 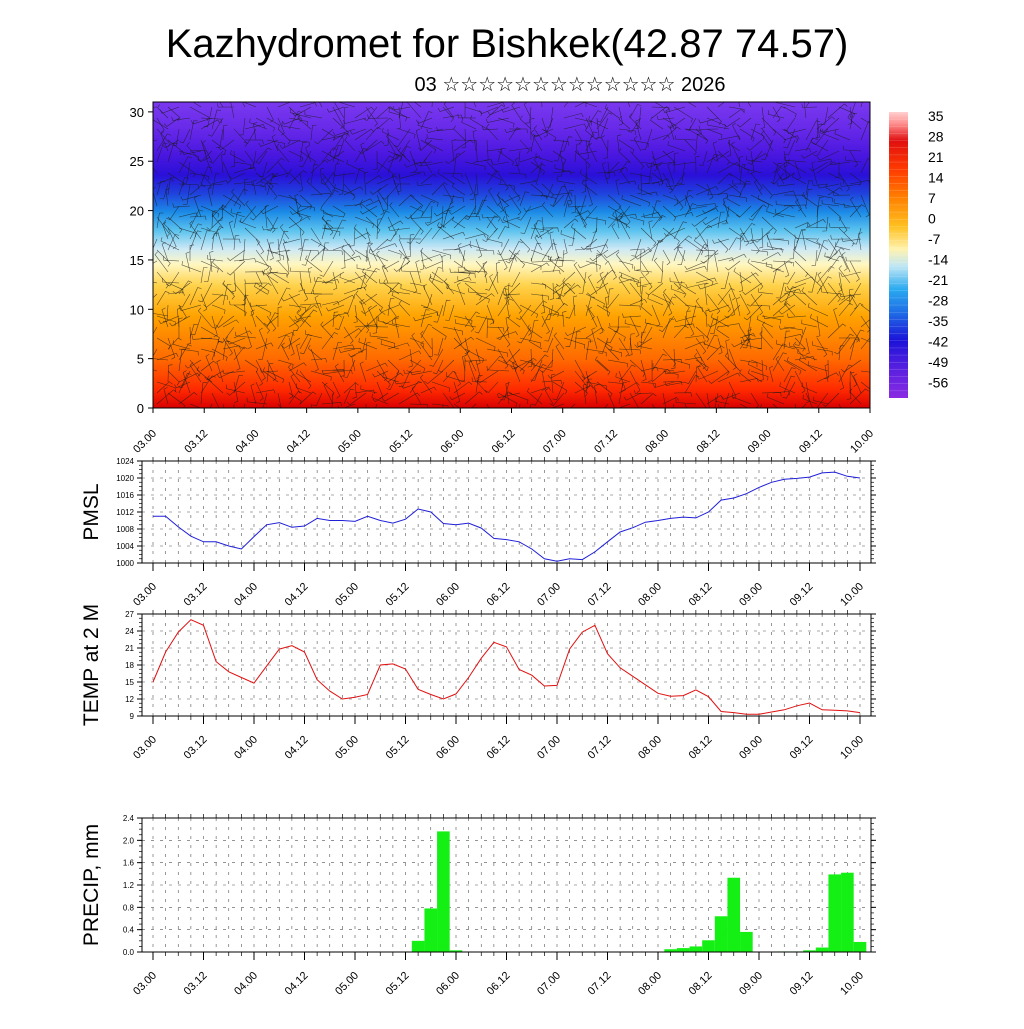 I want to click on heatmap-x-tick-label: 10.00, so click(x=862, y=442).